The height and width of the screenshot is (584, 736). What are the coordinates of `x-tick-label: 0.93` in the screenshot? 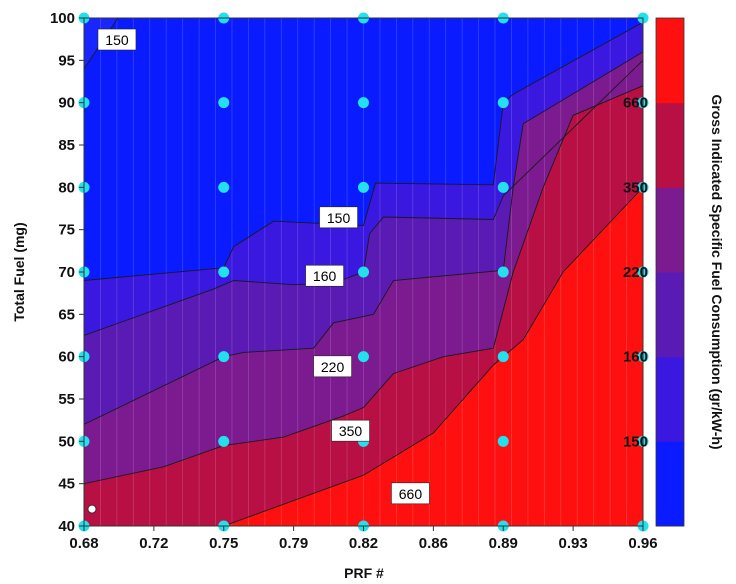 It's located at (573, 543).